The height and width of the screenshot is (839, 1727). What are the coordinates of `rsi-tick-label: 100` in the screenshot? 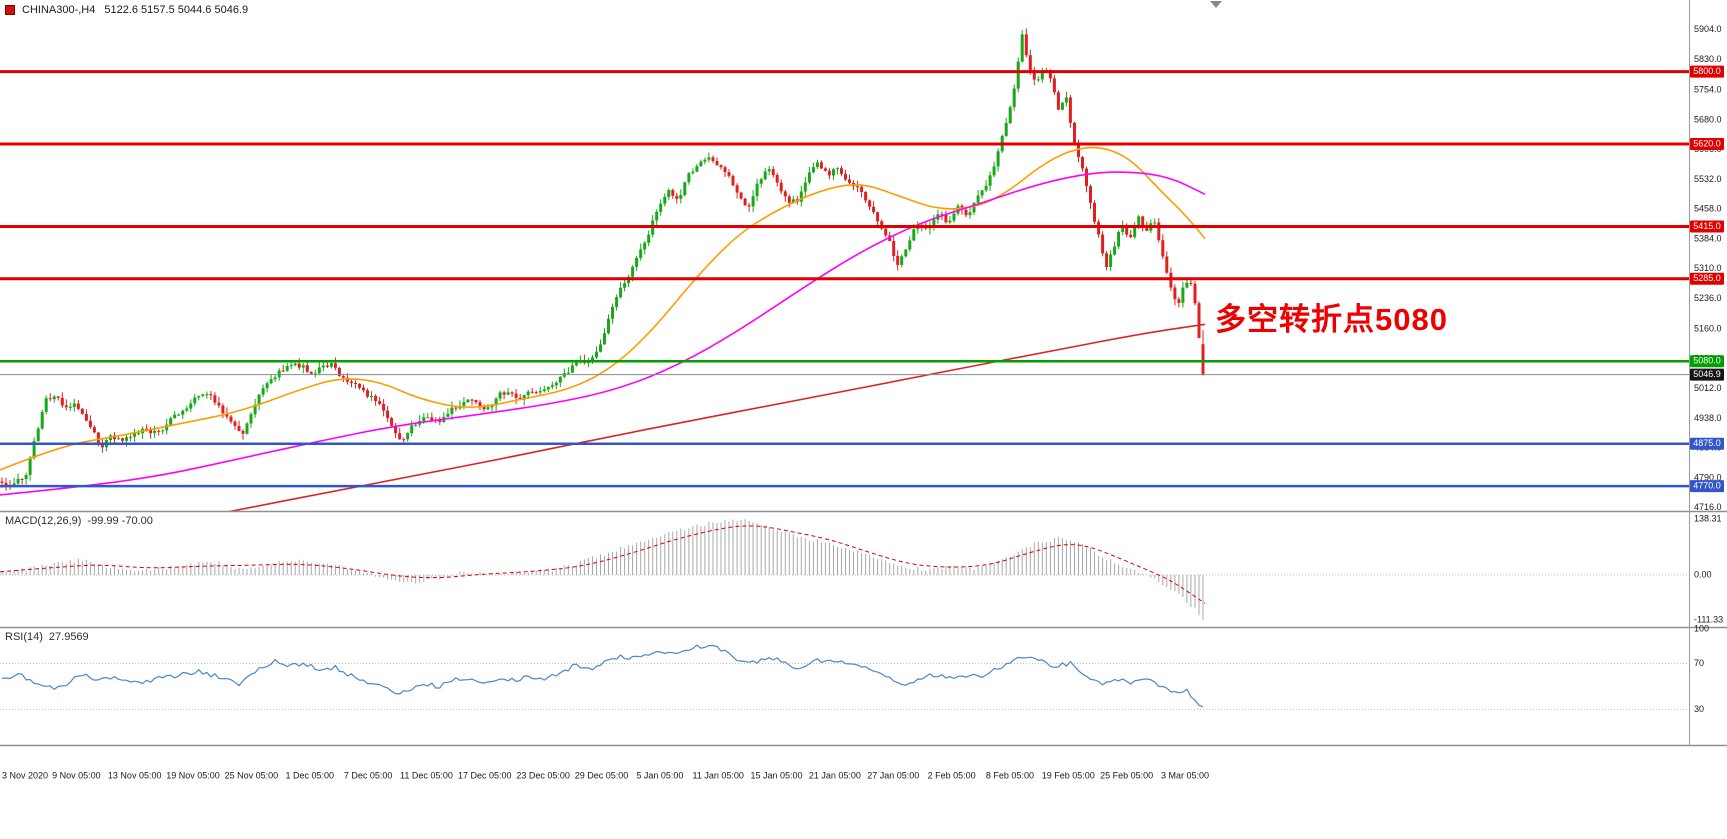 It's located at (1701, 628).